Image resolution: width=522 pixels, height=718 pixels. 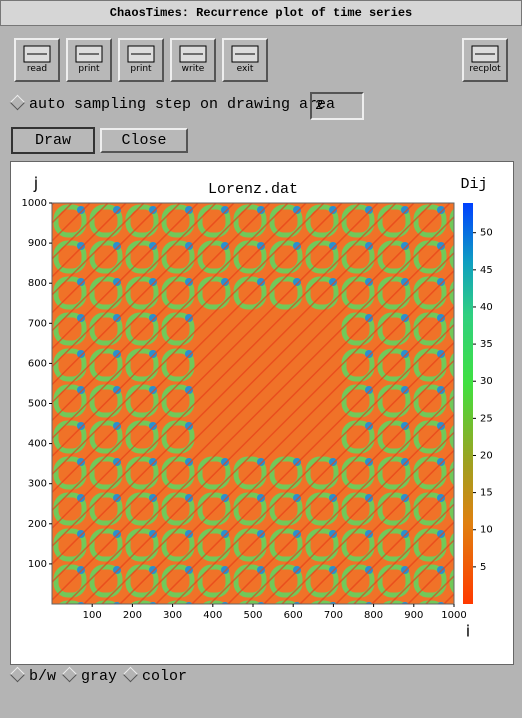 I want to click on color-mode-option: gray, so click(x=89, y=675).